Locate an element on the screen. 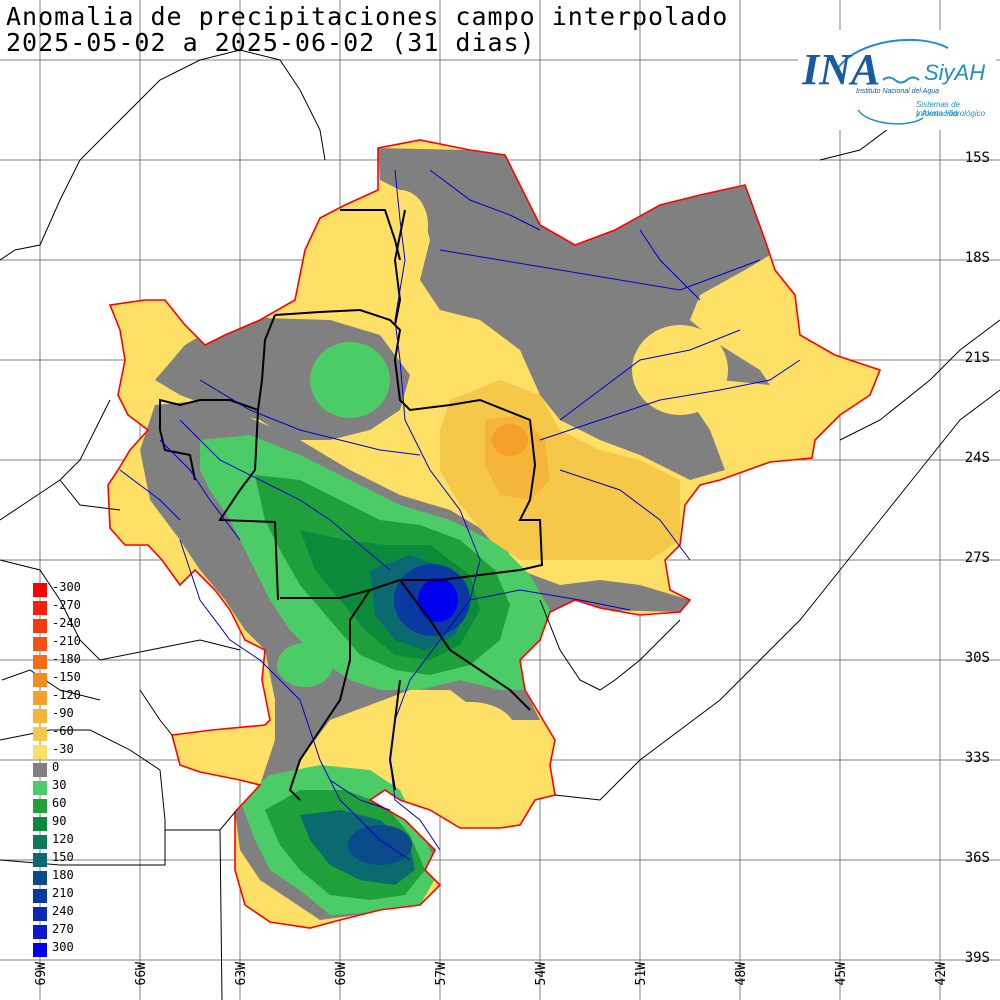 This screenshot has height=1000, width=1000. legend-label: -240 is located at coordinates (66, 623).